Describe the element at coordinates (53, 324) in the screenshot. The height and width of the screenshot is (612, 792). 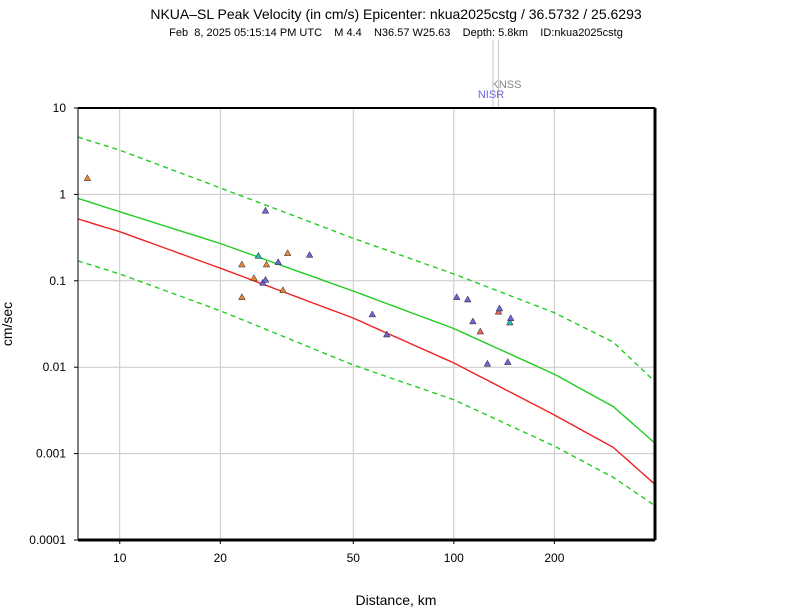
I see `y-axis-ticks: 0.0001 0.001 0.01 0.1 1 10` at that location.